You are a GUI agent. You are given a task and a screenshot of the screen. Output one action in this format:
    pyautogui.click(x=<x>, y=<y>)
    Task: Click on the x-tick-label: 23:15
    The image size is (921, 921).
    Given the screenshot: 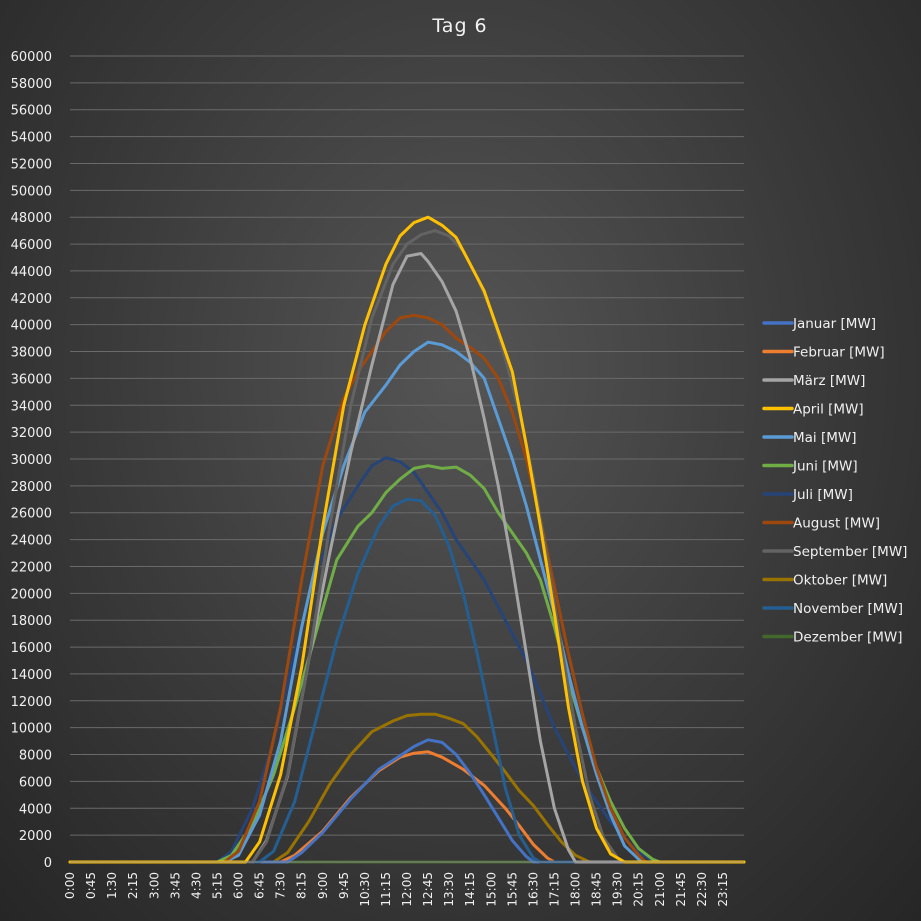 What is the action you would take?
    pyautogui.click(x=723, y=889)
    